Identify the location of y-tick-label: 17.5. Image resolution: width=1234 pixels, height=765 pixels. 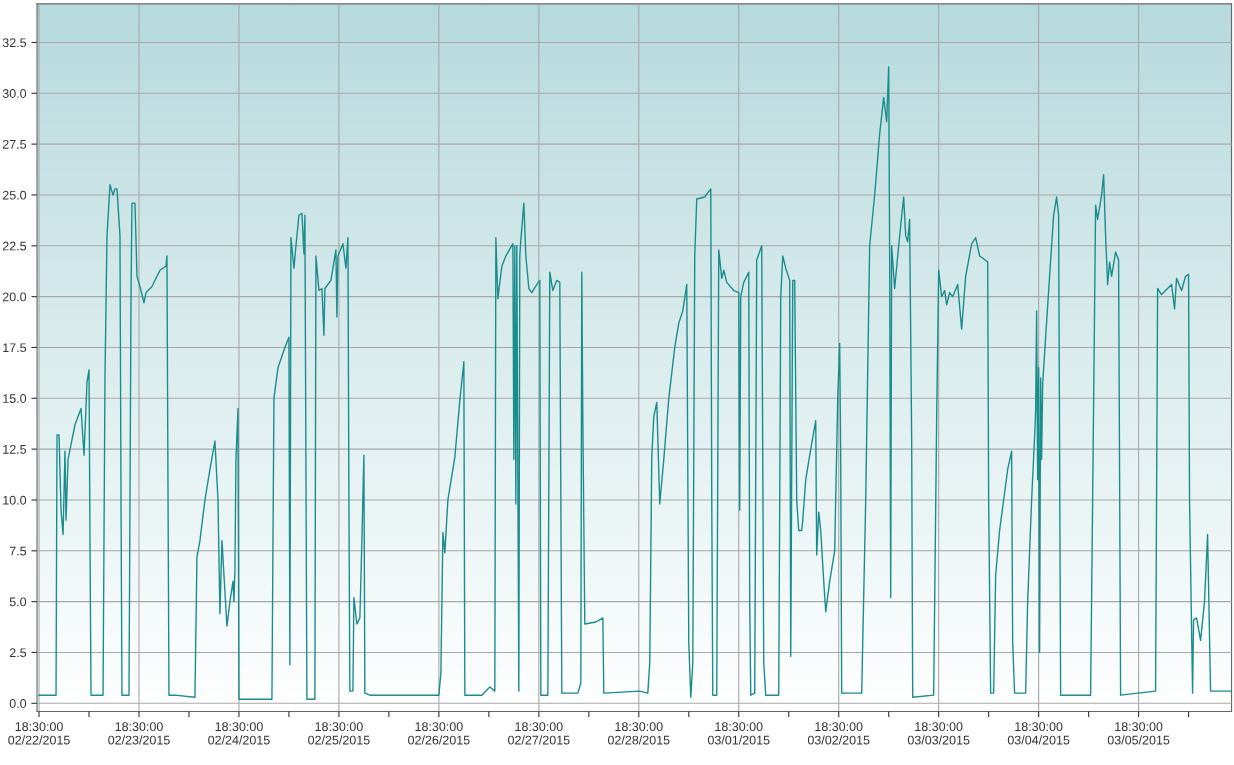
(15, 348).